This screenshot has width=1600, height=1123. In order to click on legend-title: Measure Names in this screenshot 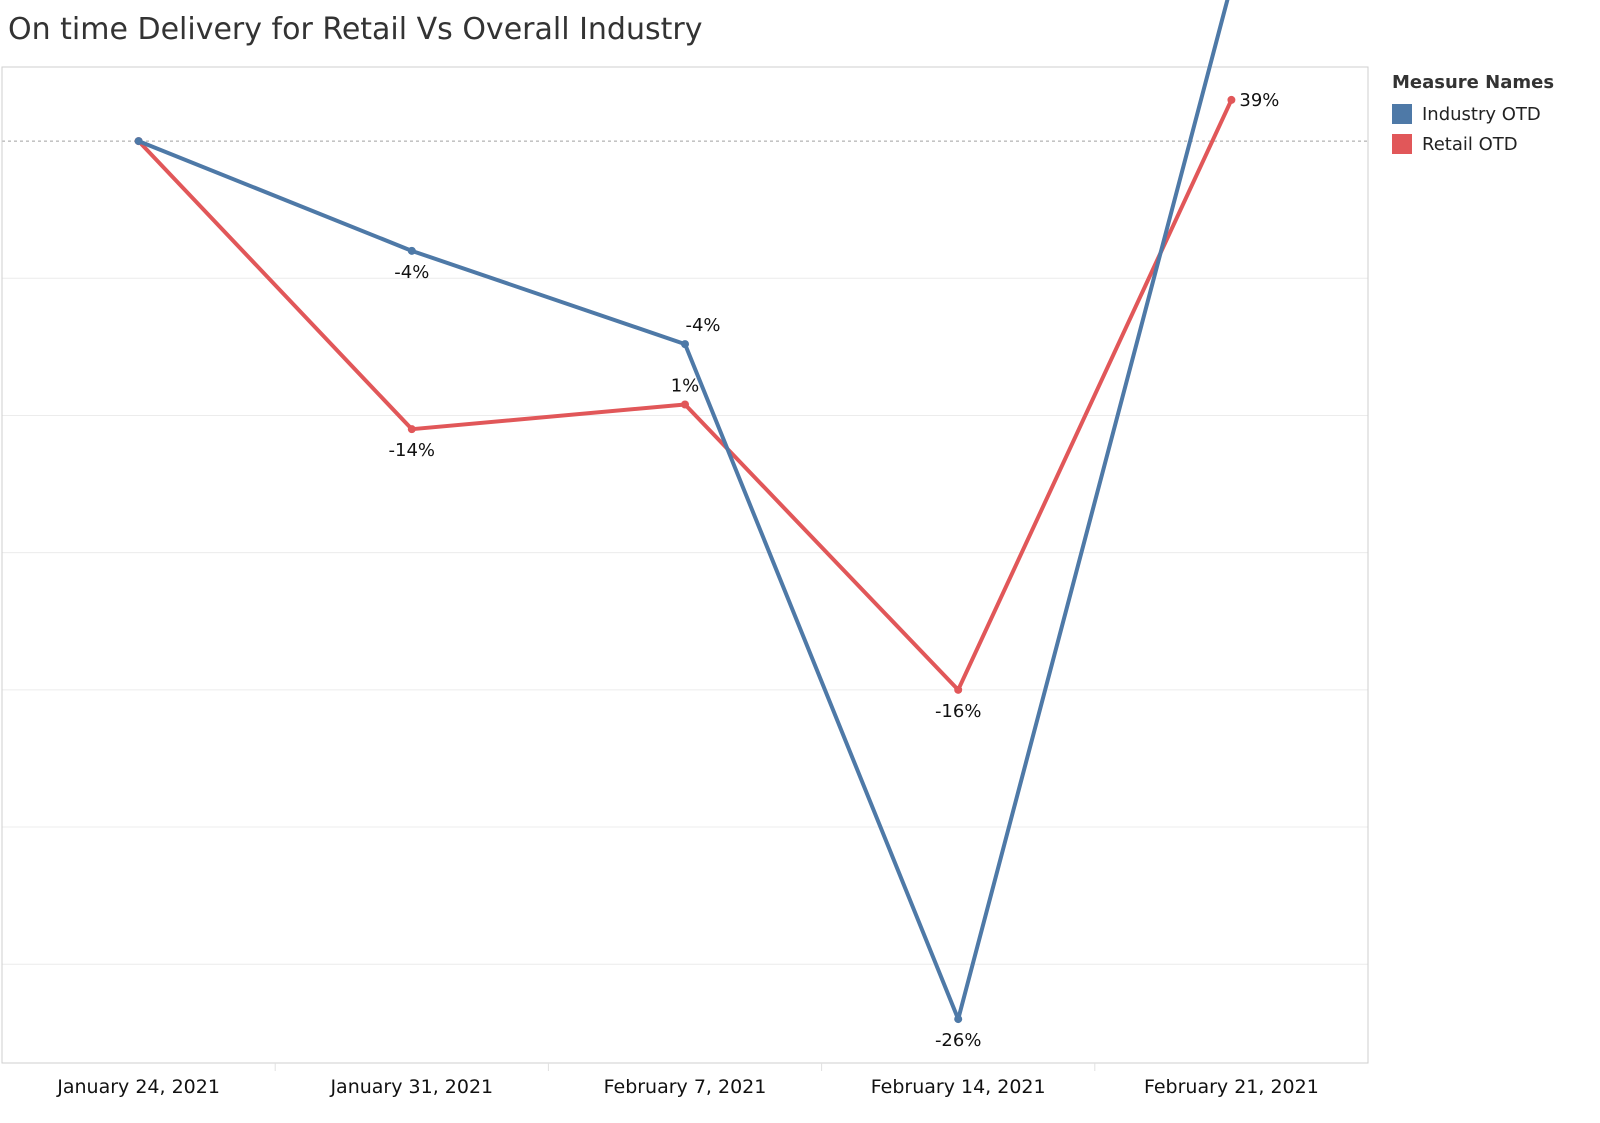, I will do `click(1473, 82)`.